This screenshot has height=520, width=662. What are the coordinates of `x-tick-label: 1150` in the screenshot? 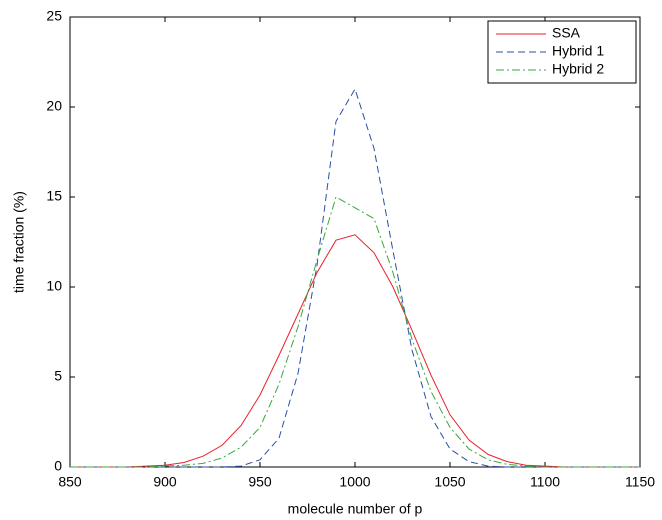 It's located at (640, 482).